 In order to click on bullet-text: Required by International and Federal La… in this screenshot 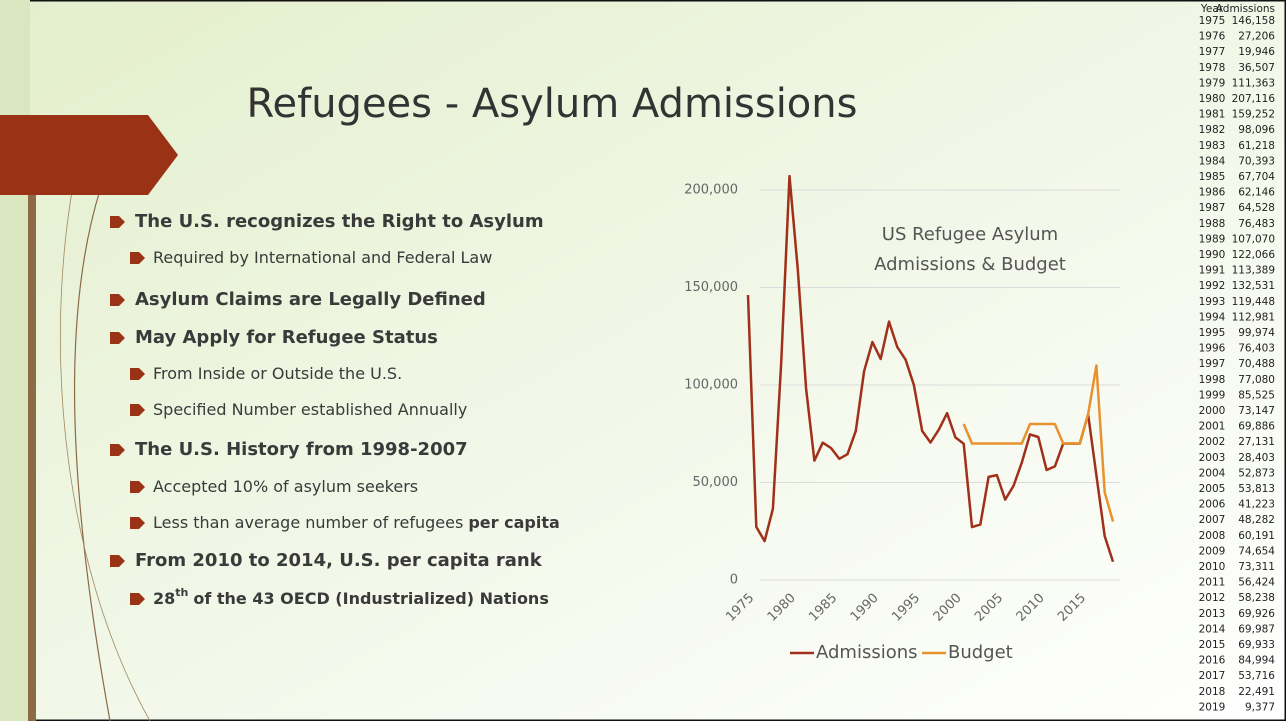, I will do `click(322, 257)`.